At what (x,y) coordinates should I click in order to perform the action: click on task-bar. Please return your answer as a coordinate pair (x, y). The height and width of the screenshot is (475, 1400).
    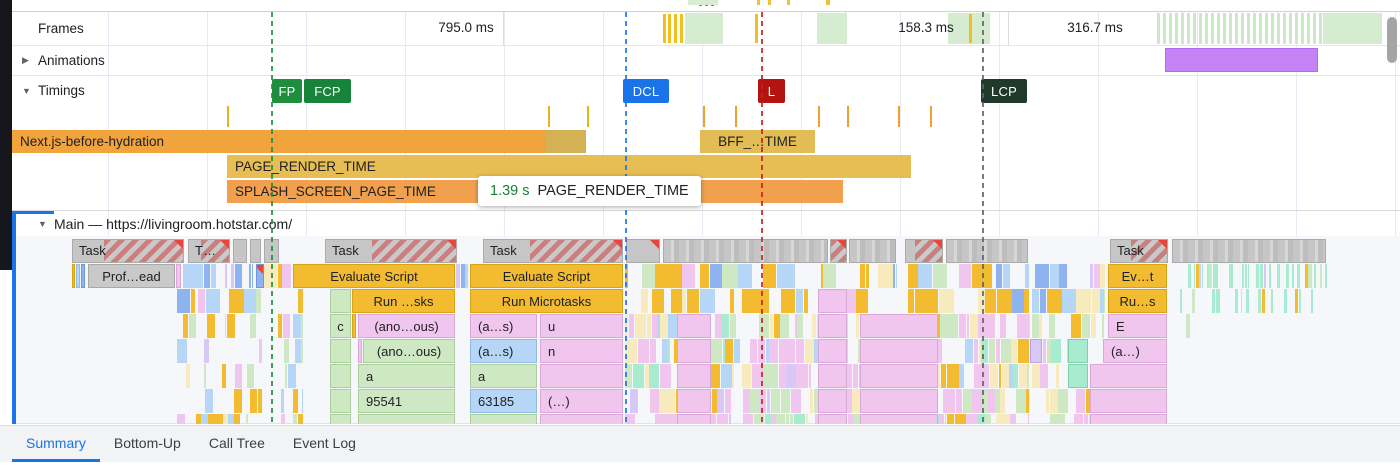
    Looking at the image, I should click on (1249, 251).